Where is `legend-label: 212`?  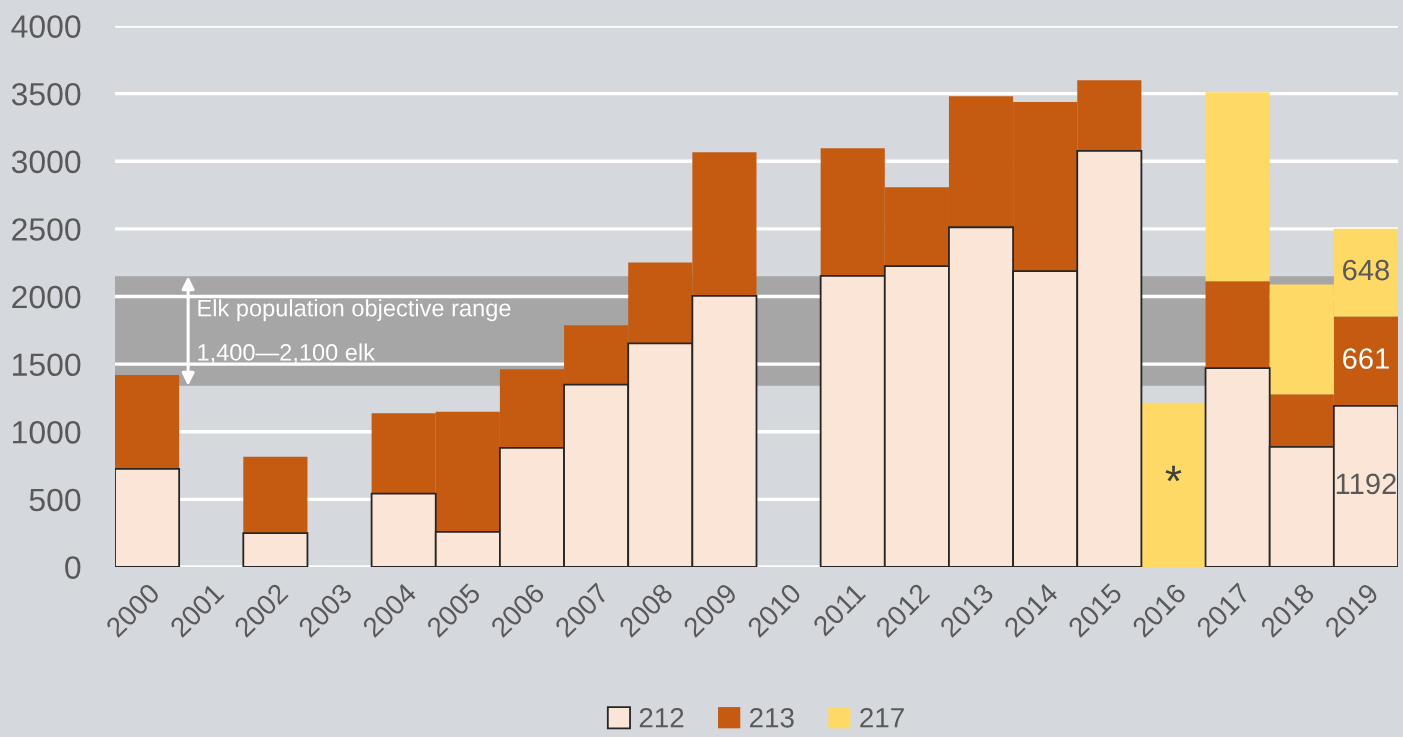
legend-label: 212 is located at coordinates (661, 717).